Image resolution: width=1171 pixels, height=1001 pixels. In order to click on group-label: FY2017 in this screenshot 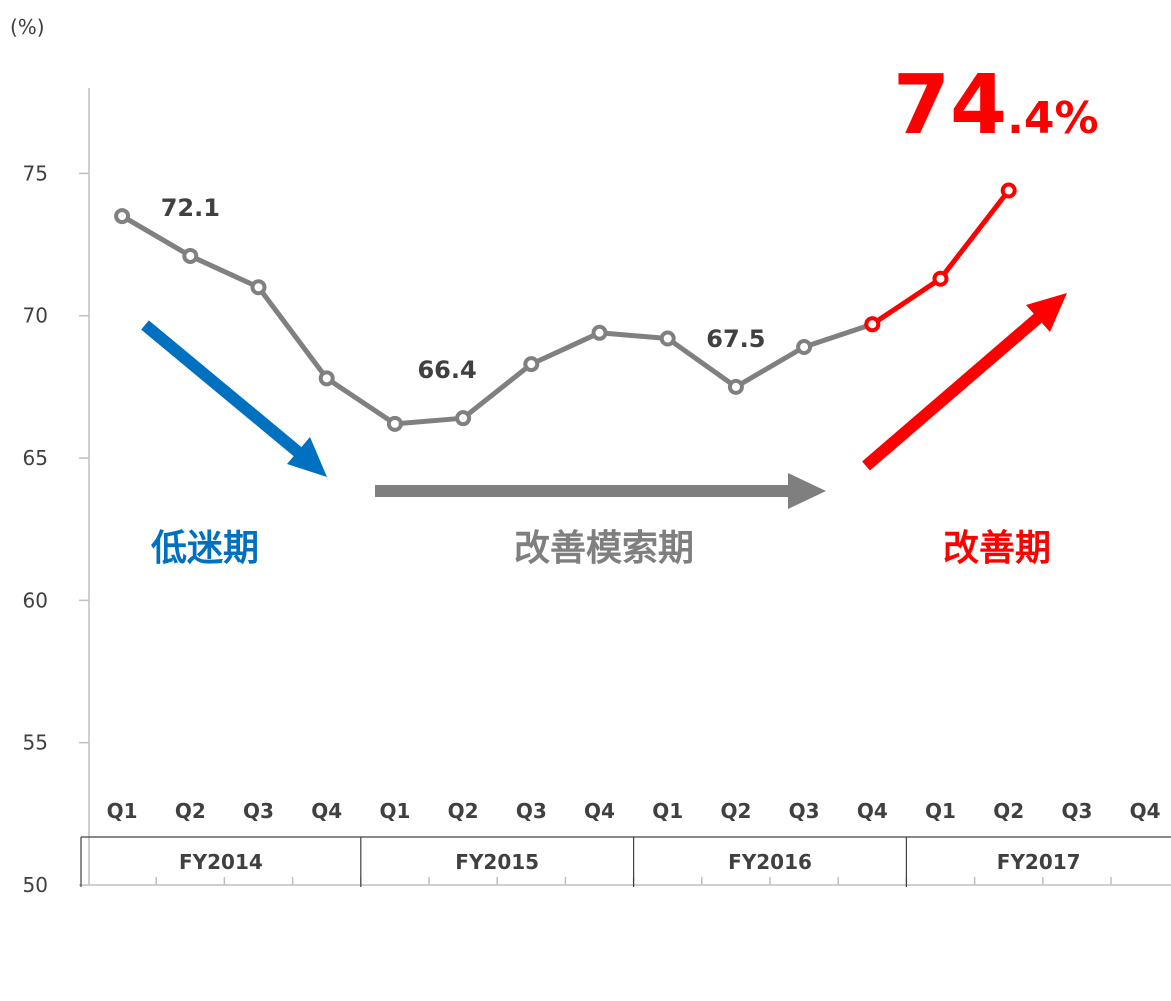, I will do `click(1039, 862)`.